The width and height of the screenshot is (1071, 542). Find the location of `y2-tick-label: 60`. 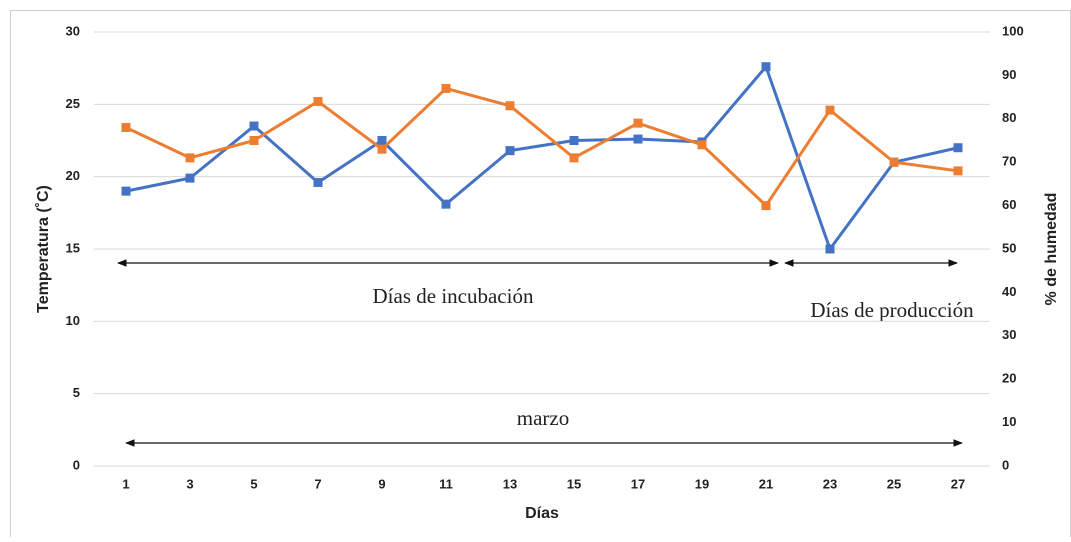

y2-tick-label: 60 is located at coordinates (1009, 204).